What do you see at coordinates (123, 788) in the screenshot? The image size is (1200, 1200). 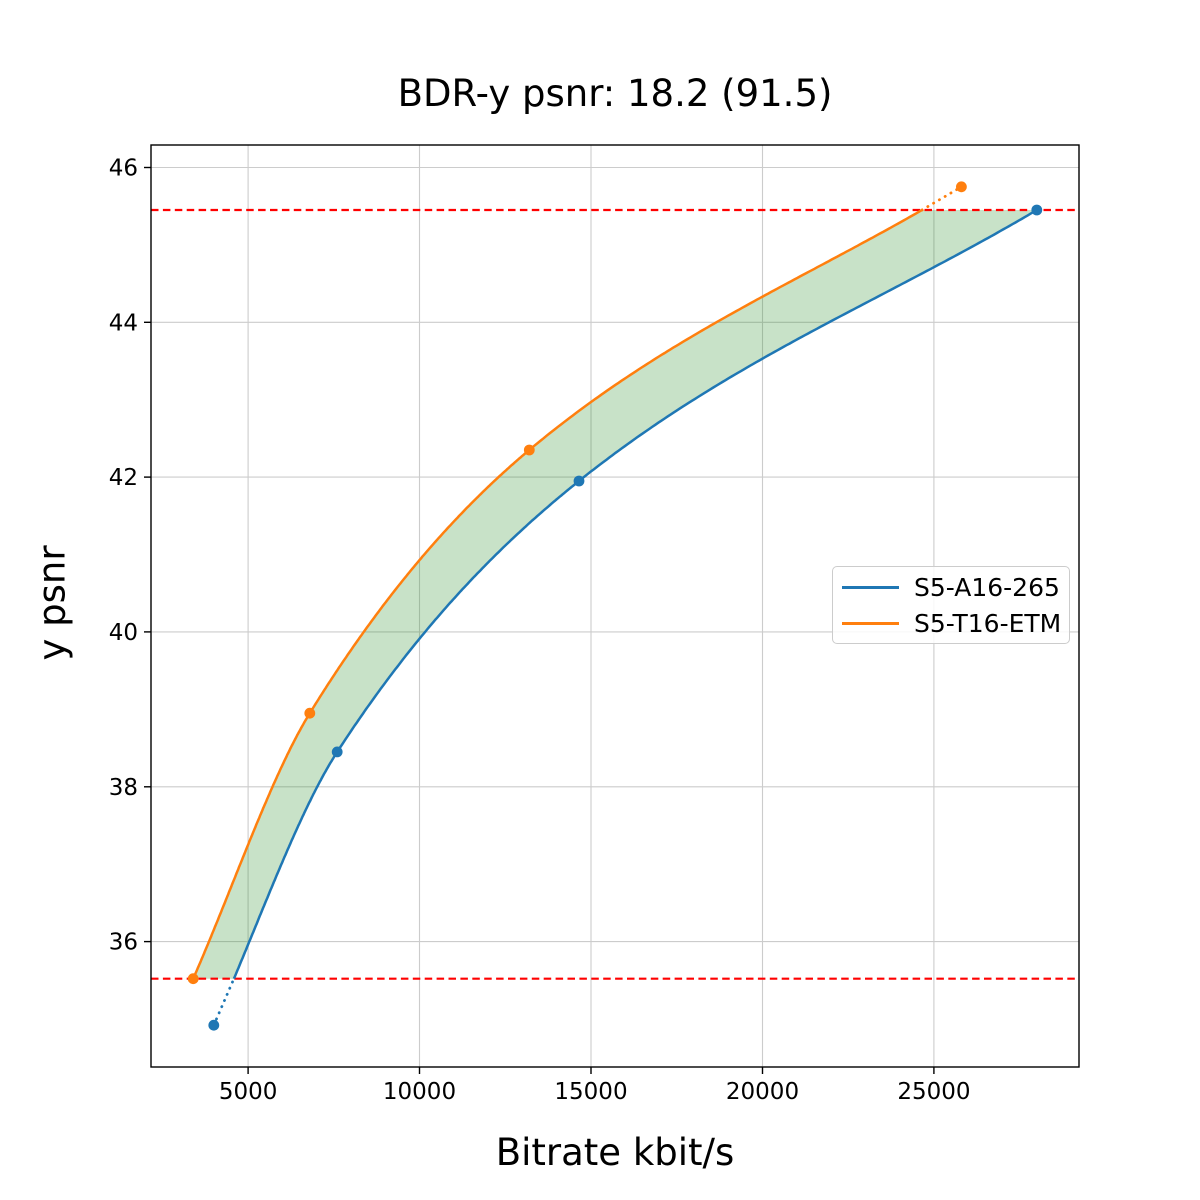 I see `y-tick-label: 38` at bounding box center [123, 788].